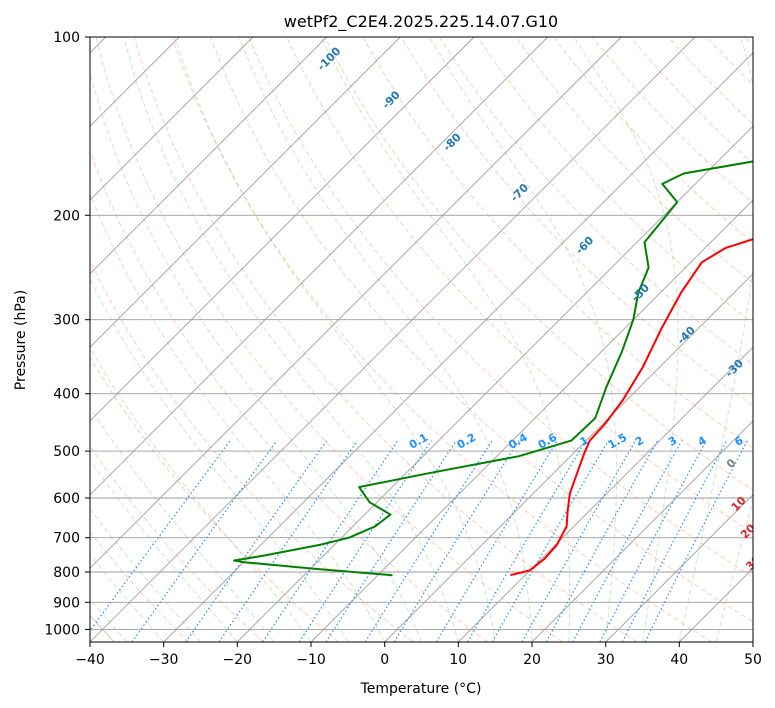 Image resolution: width=775 pixels, height=708 pixels. I want to click on moist-adiabat-label: 0, so click(731, 463).